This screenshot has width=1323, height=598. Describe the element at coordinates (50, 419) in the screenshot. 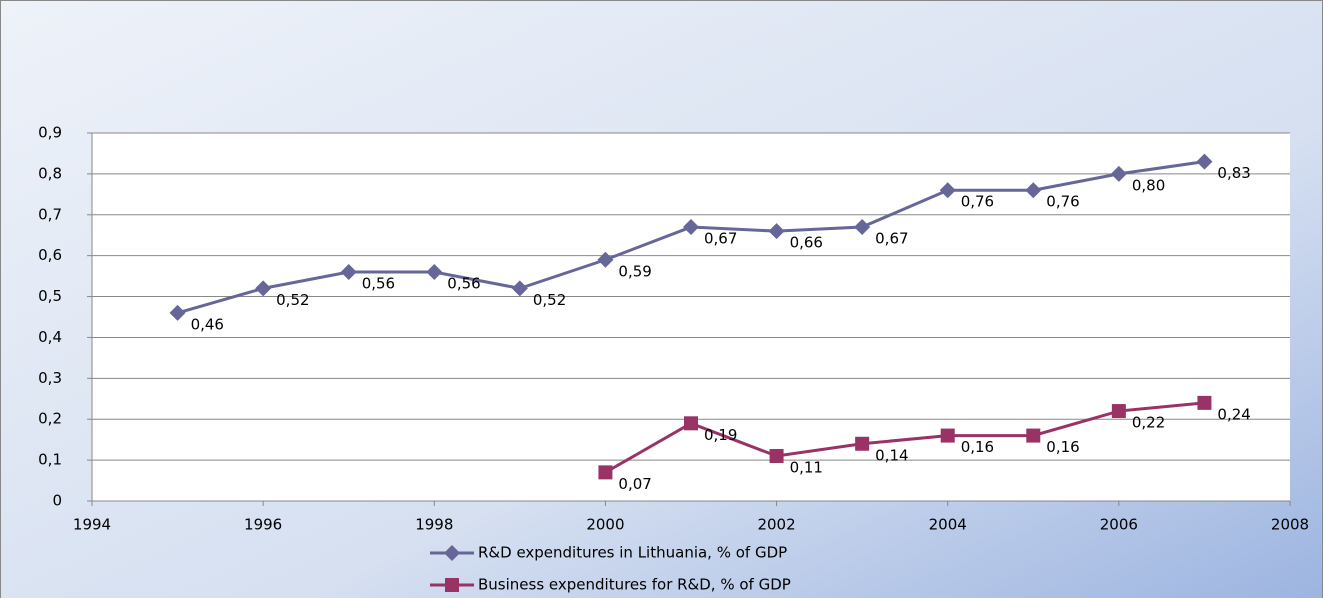

I see `y-tick-label: 0,2` at that location.